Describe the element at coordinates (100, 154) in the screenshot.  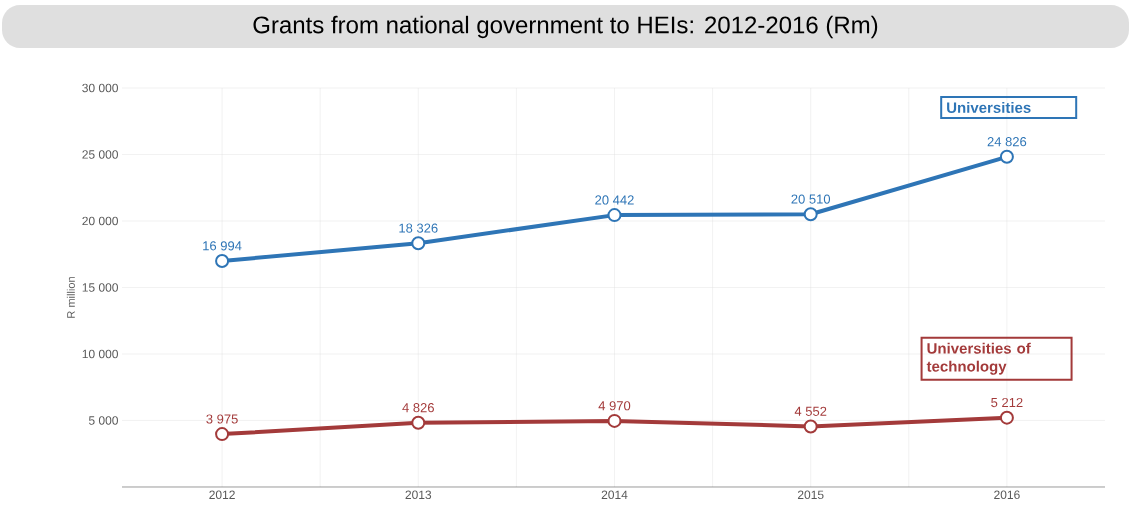
I see `y-tick-label: 25 000` at that location.